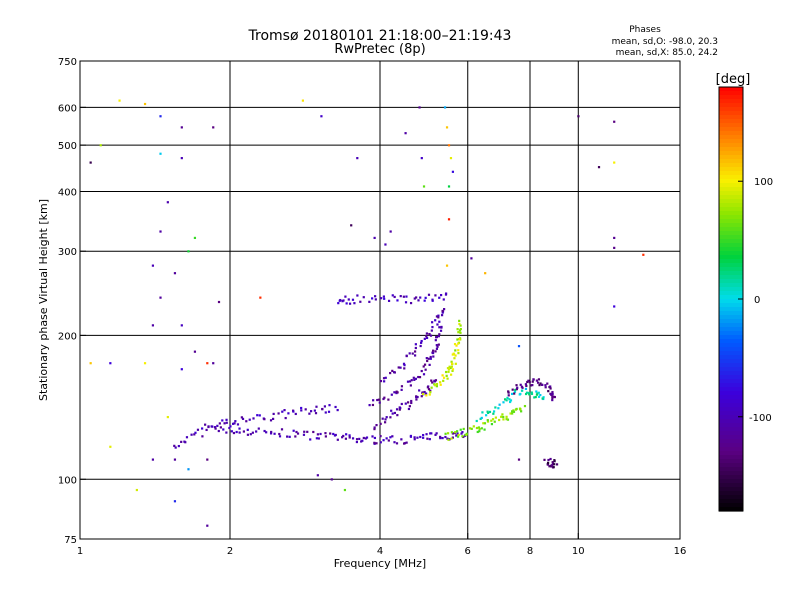 This screenshot has width=800, height=600. I want to click on stats-heading: Phases, so click(645, 30).